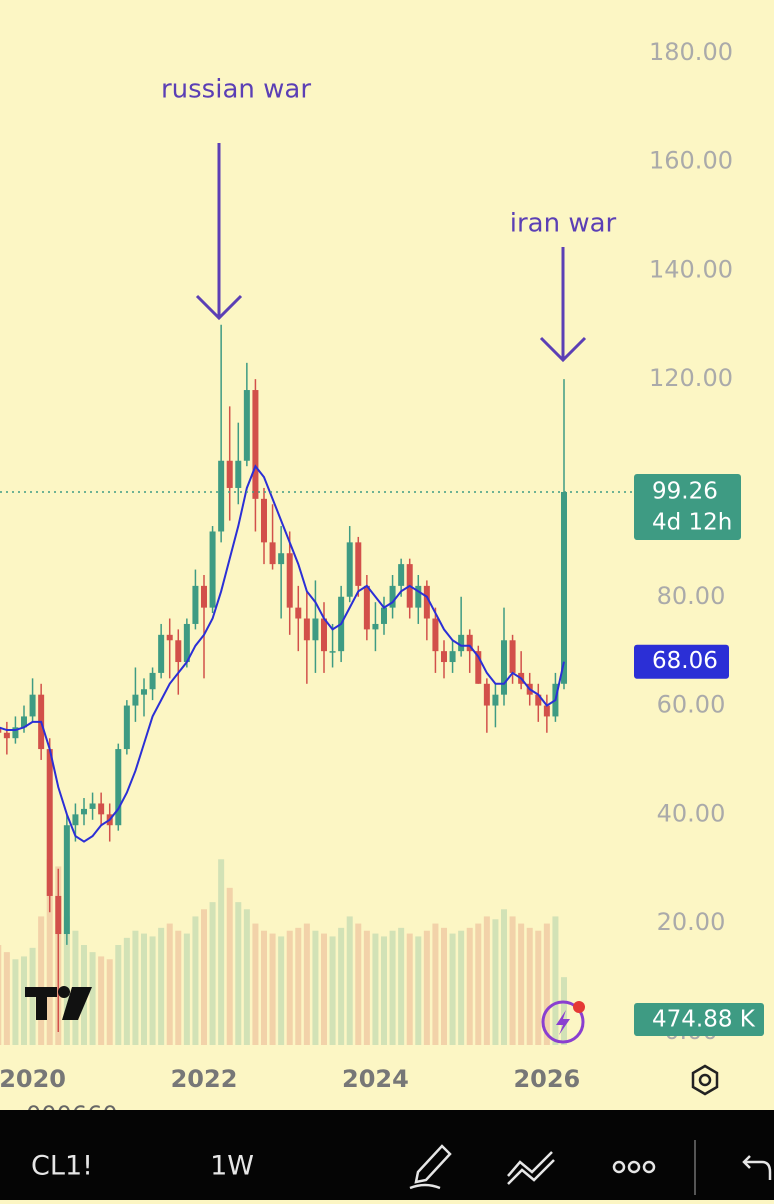  What do you see at coordinates (691, 52) in the screenshot?
I see `y-tick-label: 180.00` at bounding box center [691, 52].